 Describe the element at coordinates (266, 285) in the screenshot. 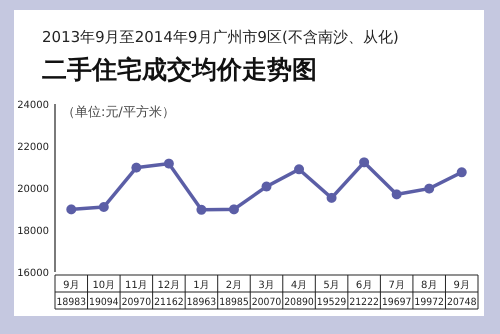

I see `x-tick-label: 3月` at that location.